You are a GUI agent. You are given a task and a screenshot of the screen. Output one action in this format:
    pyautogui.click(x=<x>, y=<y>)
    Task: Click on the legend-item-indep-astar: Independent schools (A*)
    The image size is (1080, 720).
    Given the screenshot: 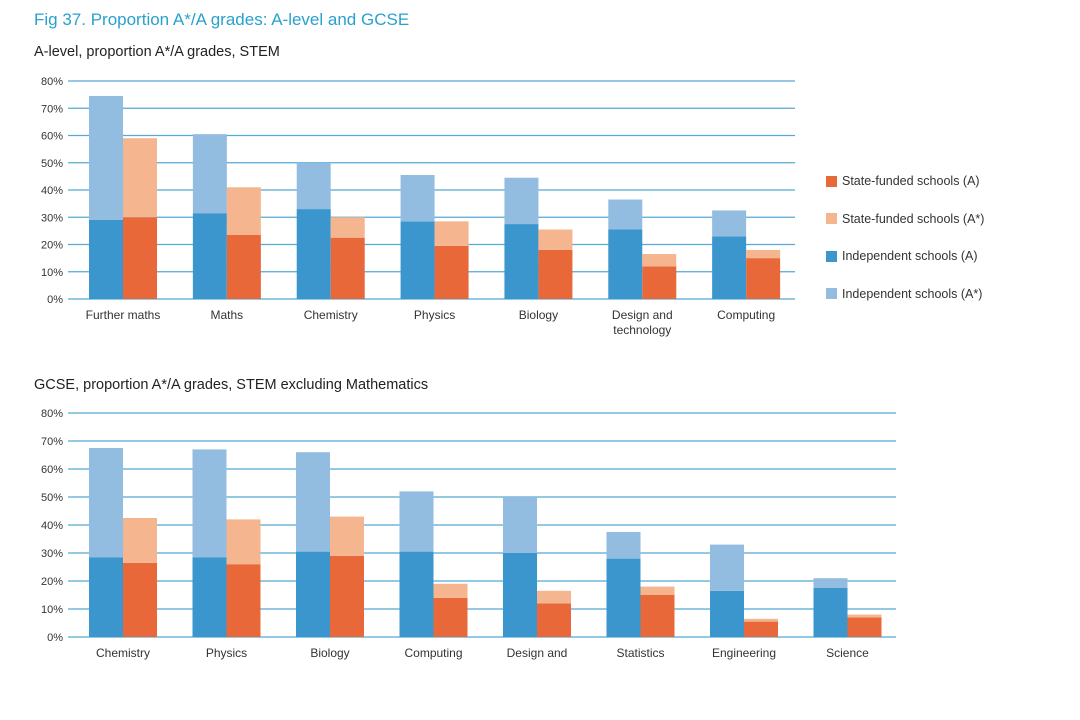 What is the action you would take?
    pyautogui.click(x=905, y=294)
    